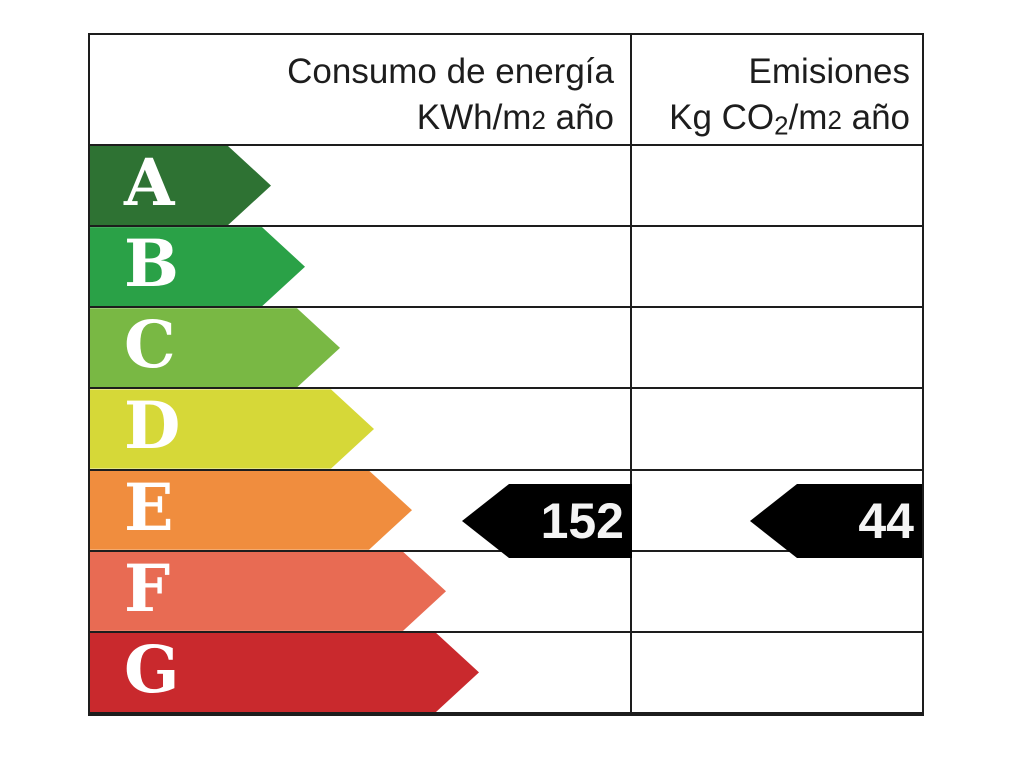 This screenshot has height=765, width=1020. What do you see at coordinates (151, 264) in the screenshot?
I see `rating-letter-b: B` at bounding box center [151, 264].